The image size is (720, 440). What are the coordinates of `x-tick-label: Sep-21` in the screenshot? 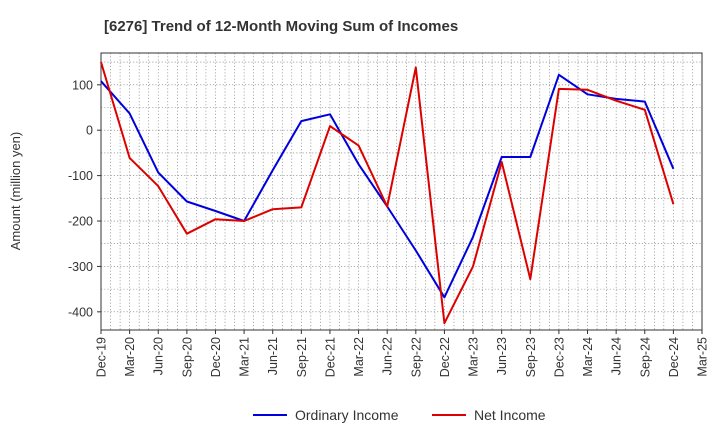 It's located at (302, 357).